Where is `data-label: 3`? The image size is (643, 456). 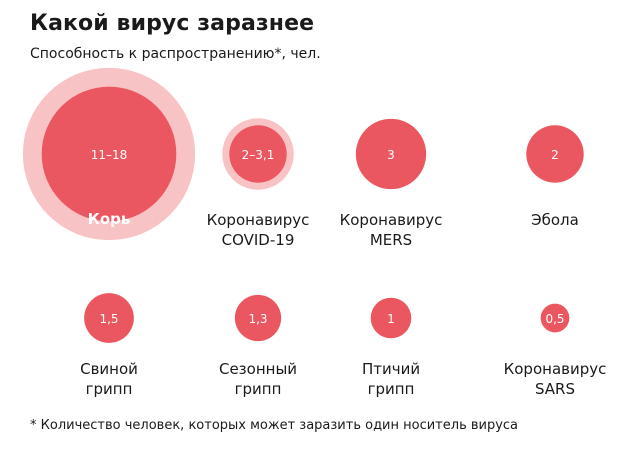
data-label: 3 is located at coordinates (391, 155).